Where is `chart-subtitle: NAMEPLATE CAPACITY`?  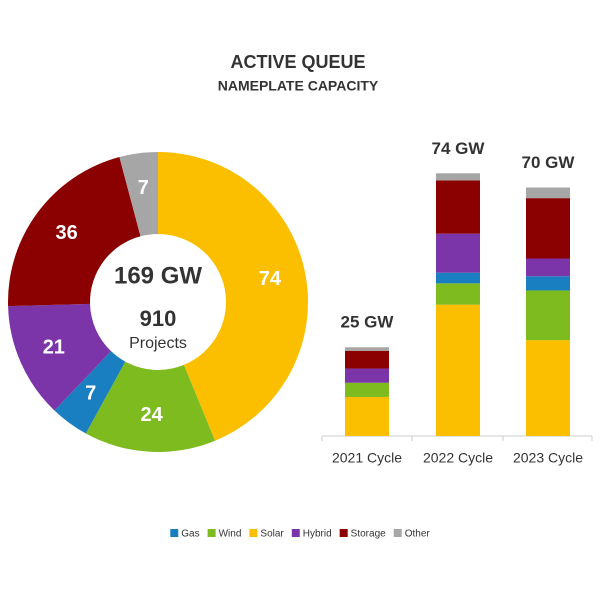 chart-subtitle: NAMEPLATE CAPACITY is located at coordinates (298, 86).